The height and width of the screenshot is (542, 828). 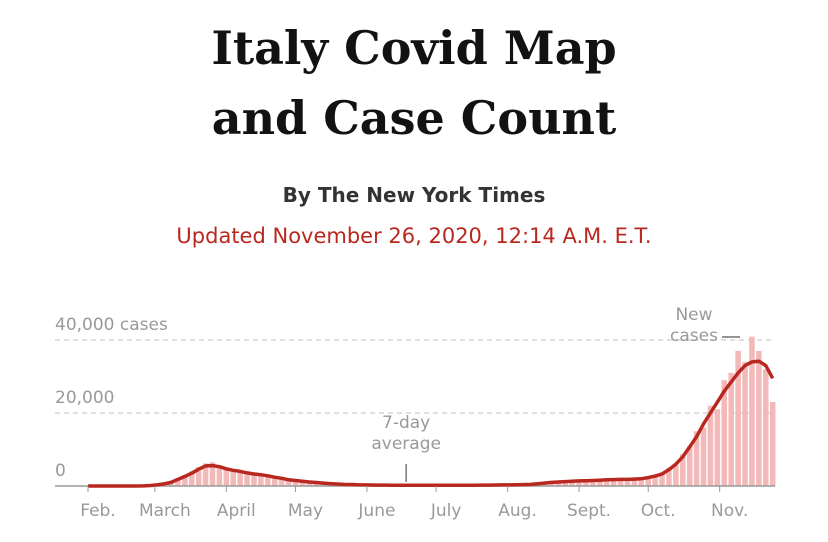 I want to click on chart-title: and Case Count, so click(x=414, y=118).